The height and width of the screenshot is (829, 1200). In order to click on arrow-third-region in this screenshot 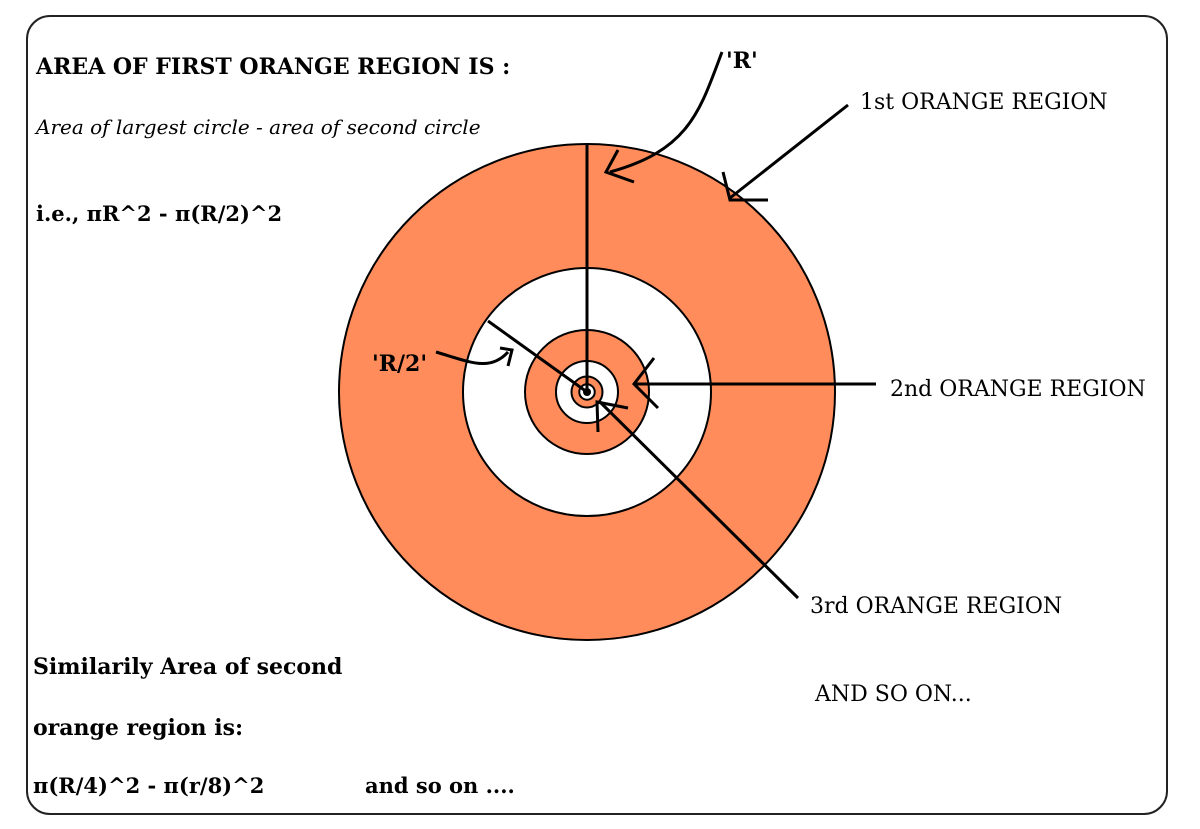, I will do `click(699, 500)`.